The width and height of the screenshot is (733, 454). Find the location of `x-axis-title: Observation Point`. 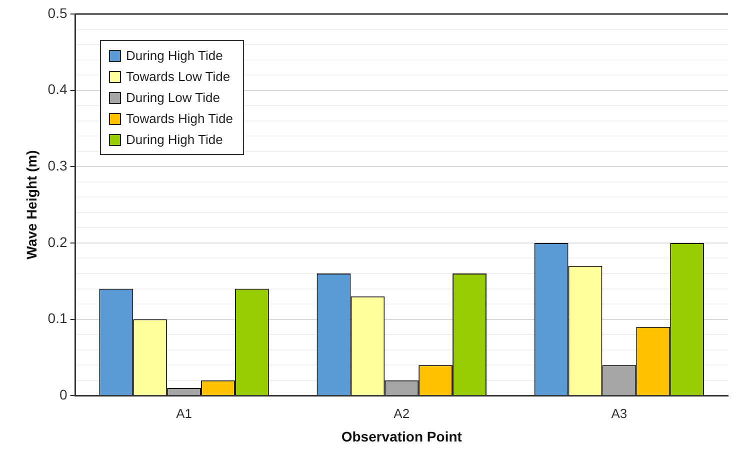

x-axis-title: Observation Point is located at coordinates (401, 436).